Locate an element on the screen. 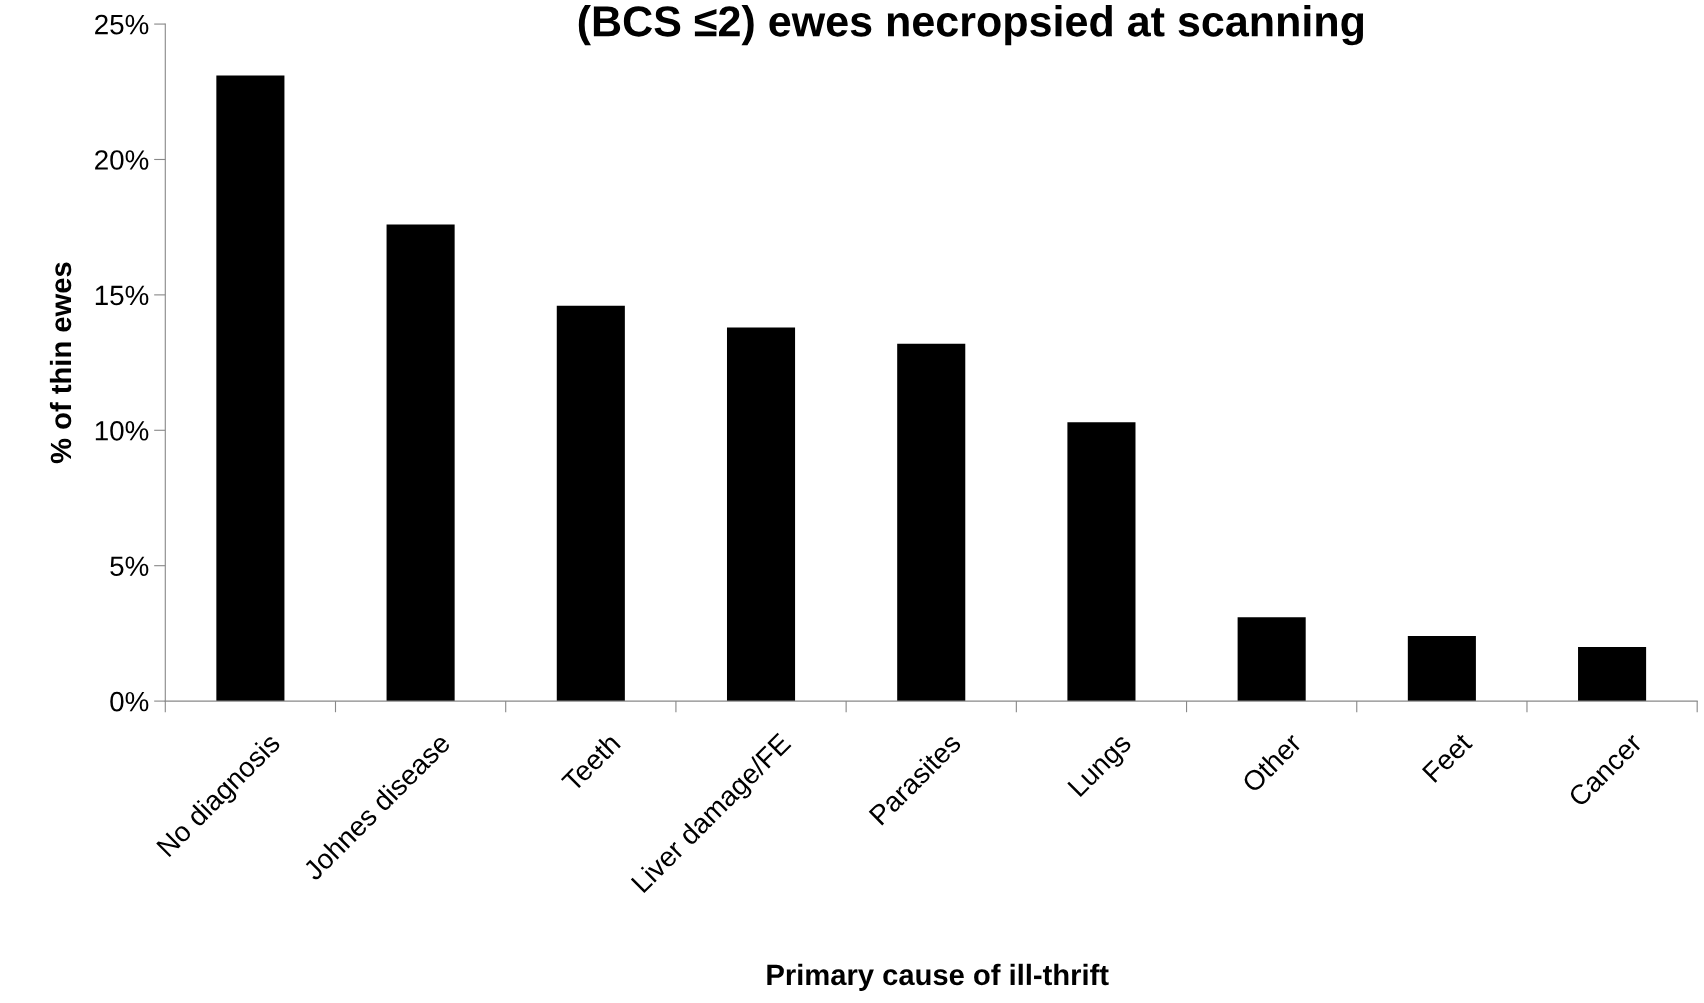  x-axis-title: Primary cause of ill-thrift is located at coordinates (938, 977).